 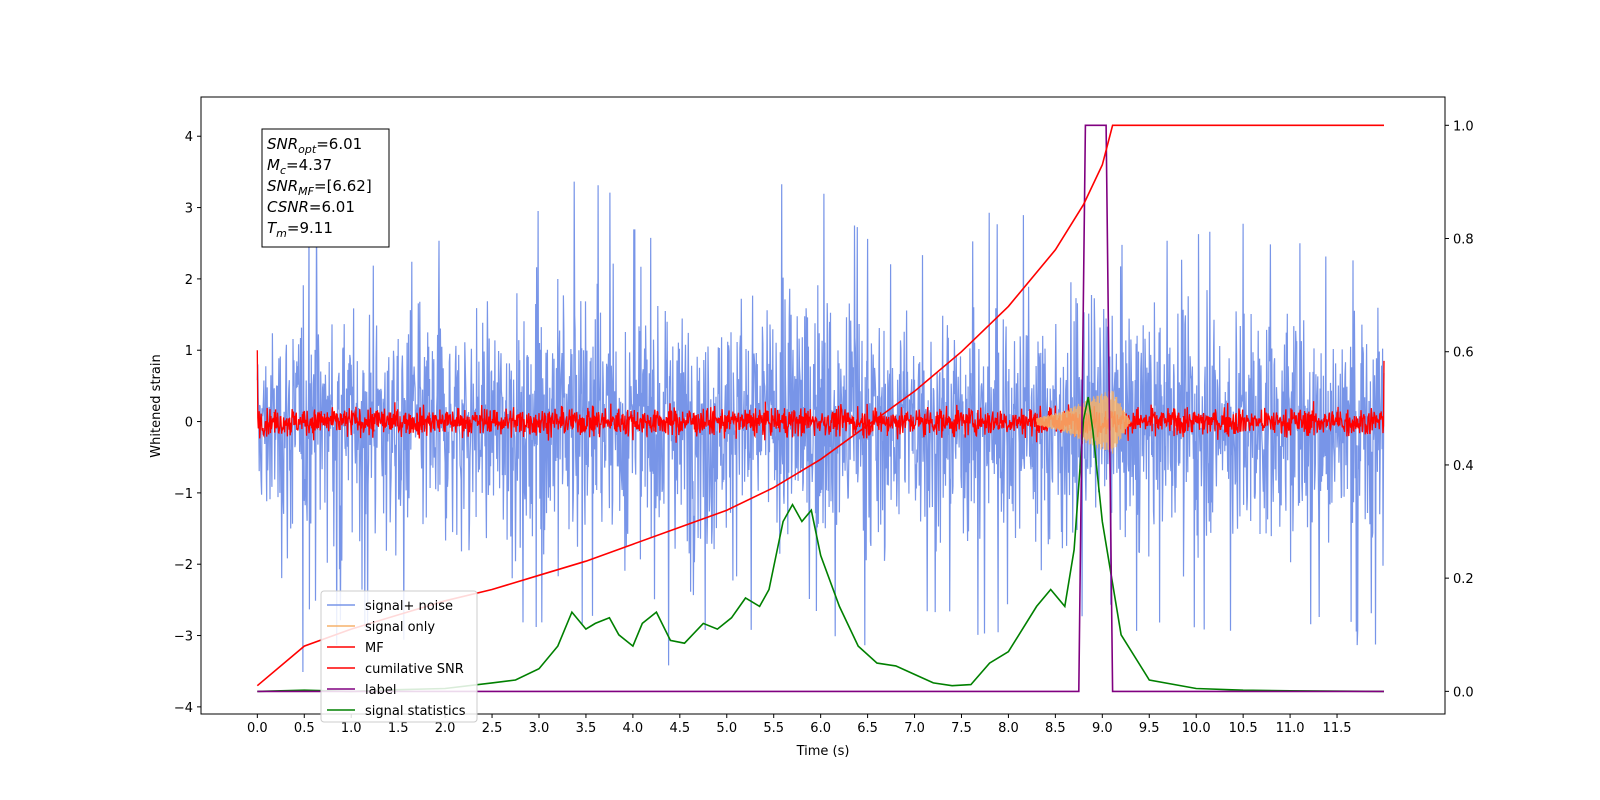 What do you see at coordinates (1149, 728) in the screenshot?
I see `x-tick-label: 9.5` at bounding box center [1149, 728].